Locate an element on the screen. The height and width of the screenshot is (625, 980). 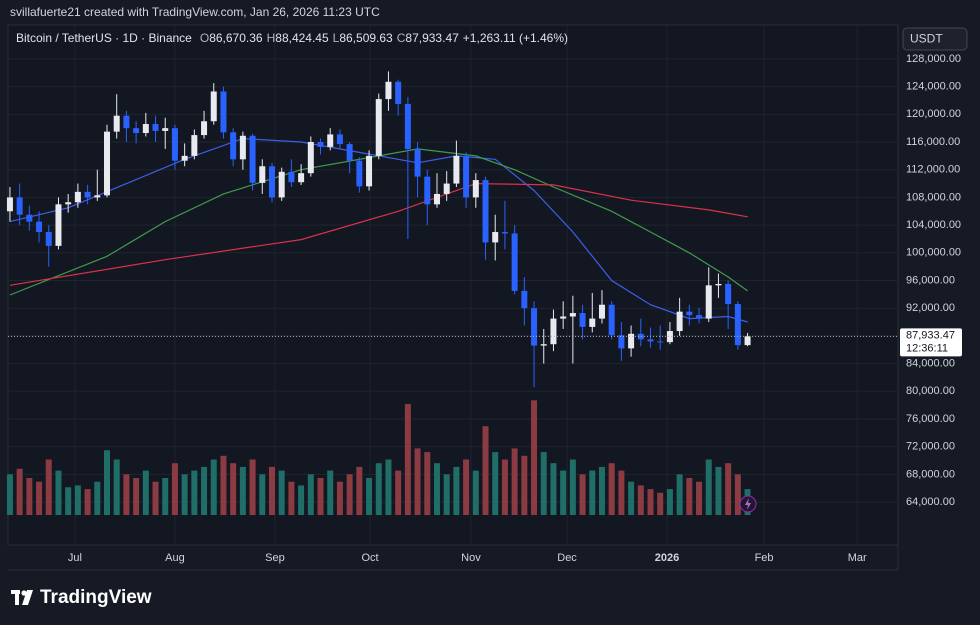
legend-change: +1,263.11 (+1.46%) is located at coordinates (515, 38).